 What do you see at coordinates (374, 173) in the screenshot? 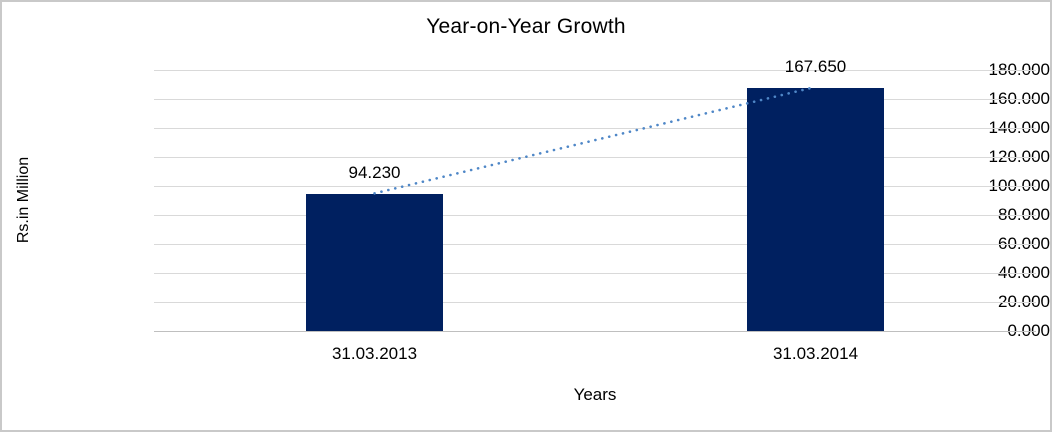
I see `data-label-31.03.2013: 94.230` at bounding box center [374, 173].